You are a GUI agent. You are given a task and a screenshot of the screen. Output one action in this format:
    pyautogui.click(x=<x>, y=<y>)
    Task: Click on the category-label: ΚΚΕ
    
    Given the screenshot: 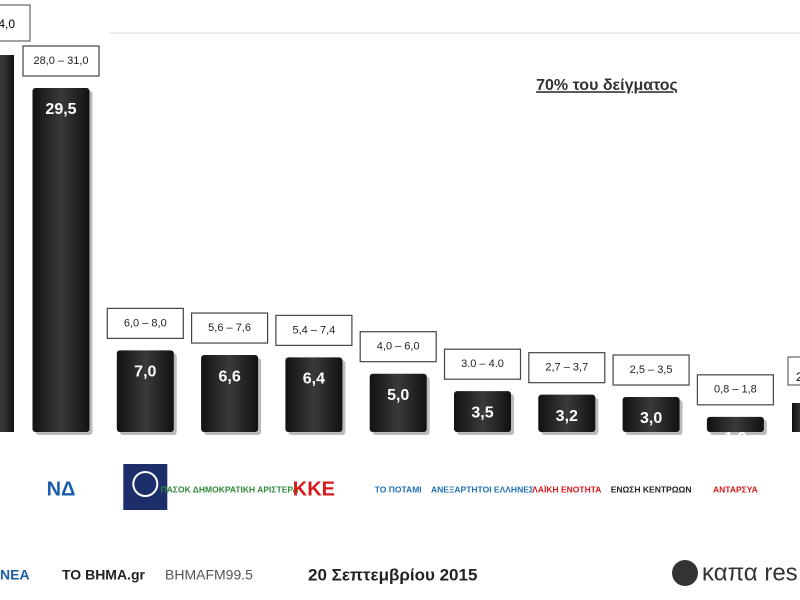 What is the action you would take?
    pyautogui.click(x=314, y=489)
    